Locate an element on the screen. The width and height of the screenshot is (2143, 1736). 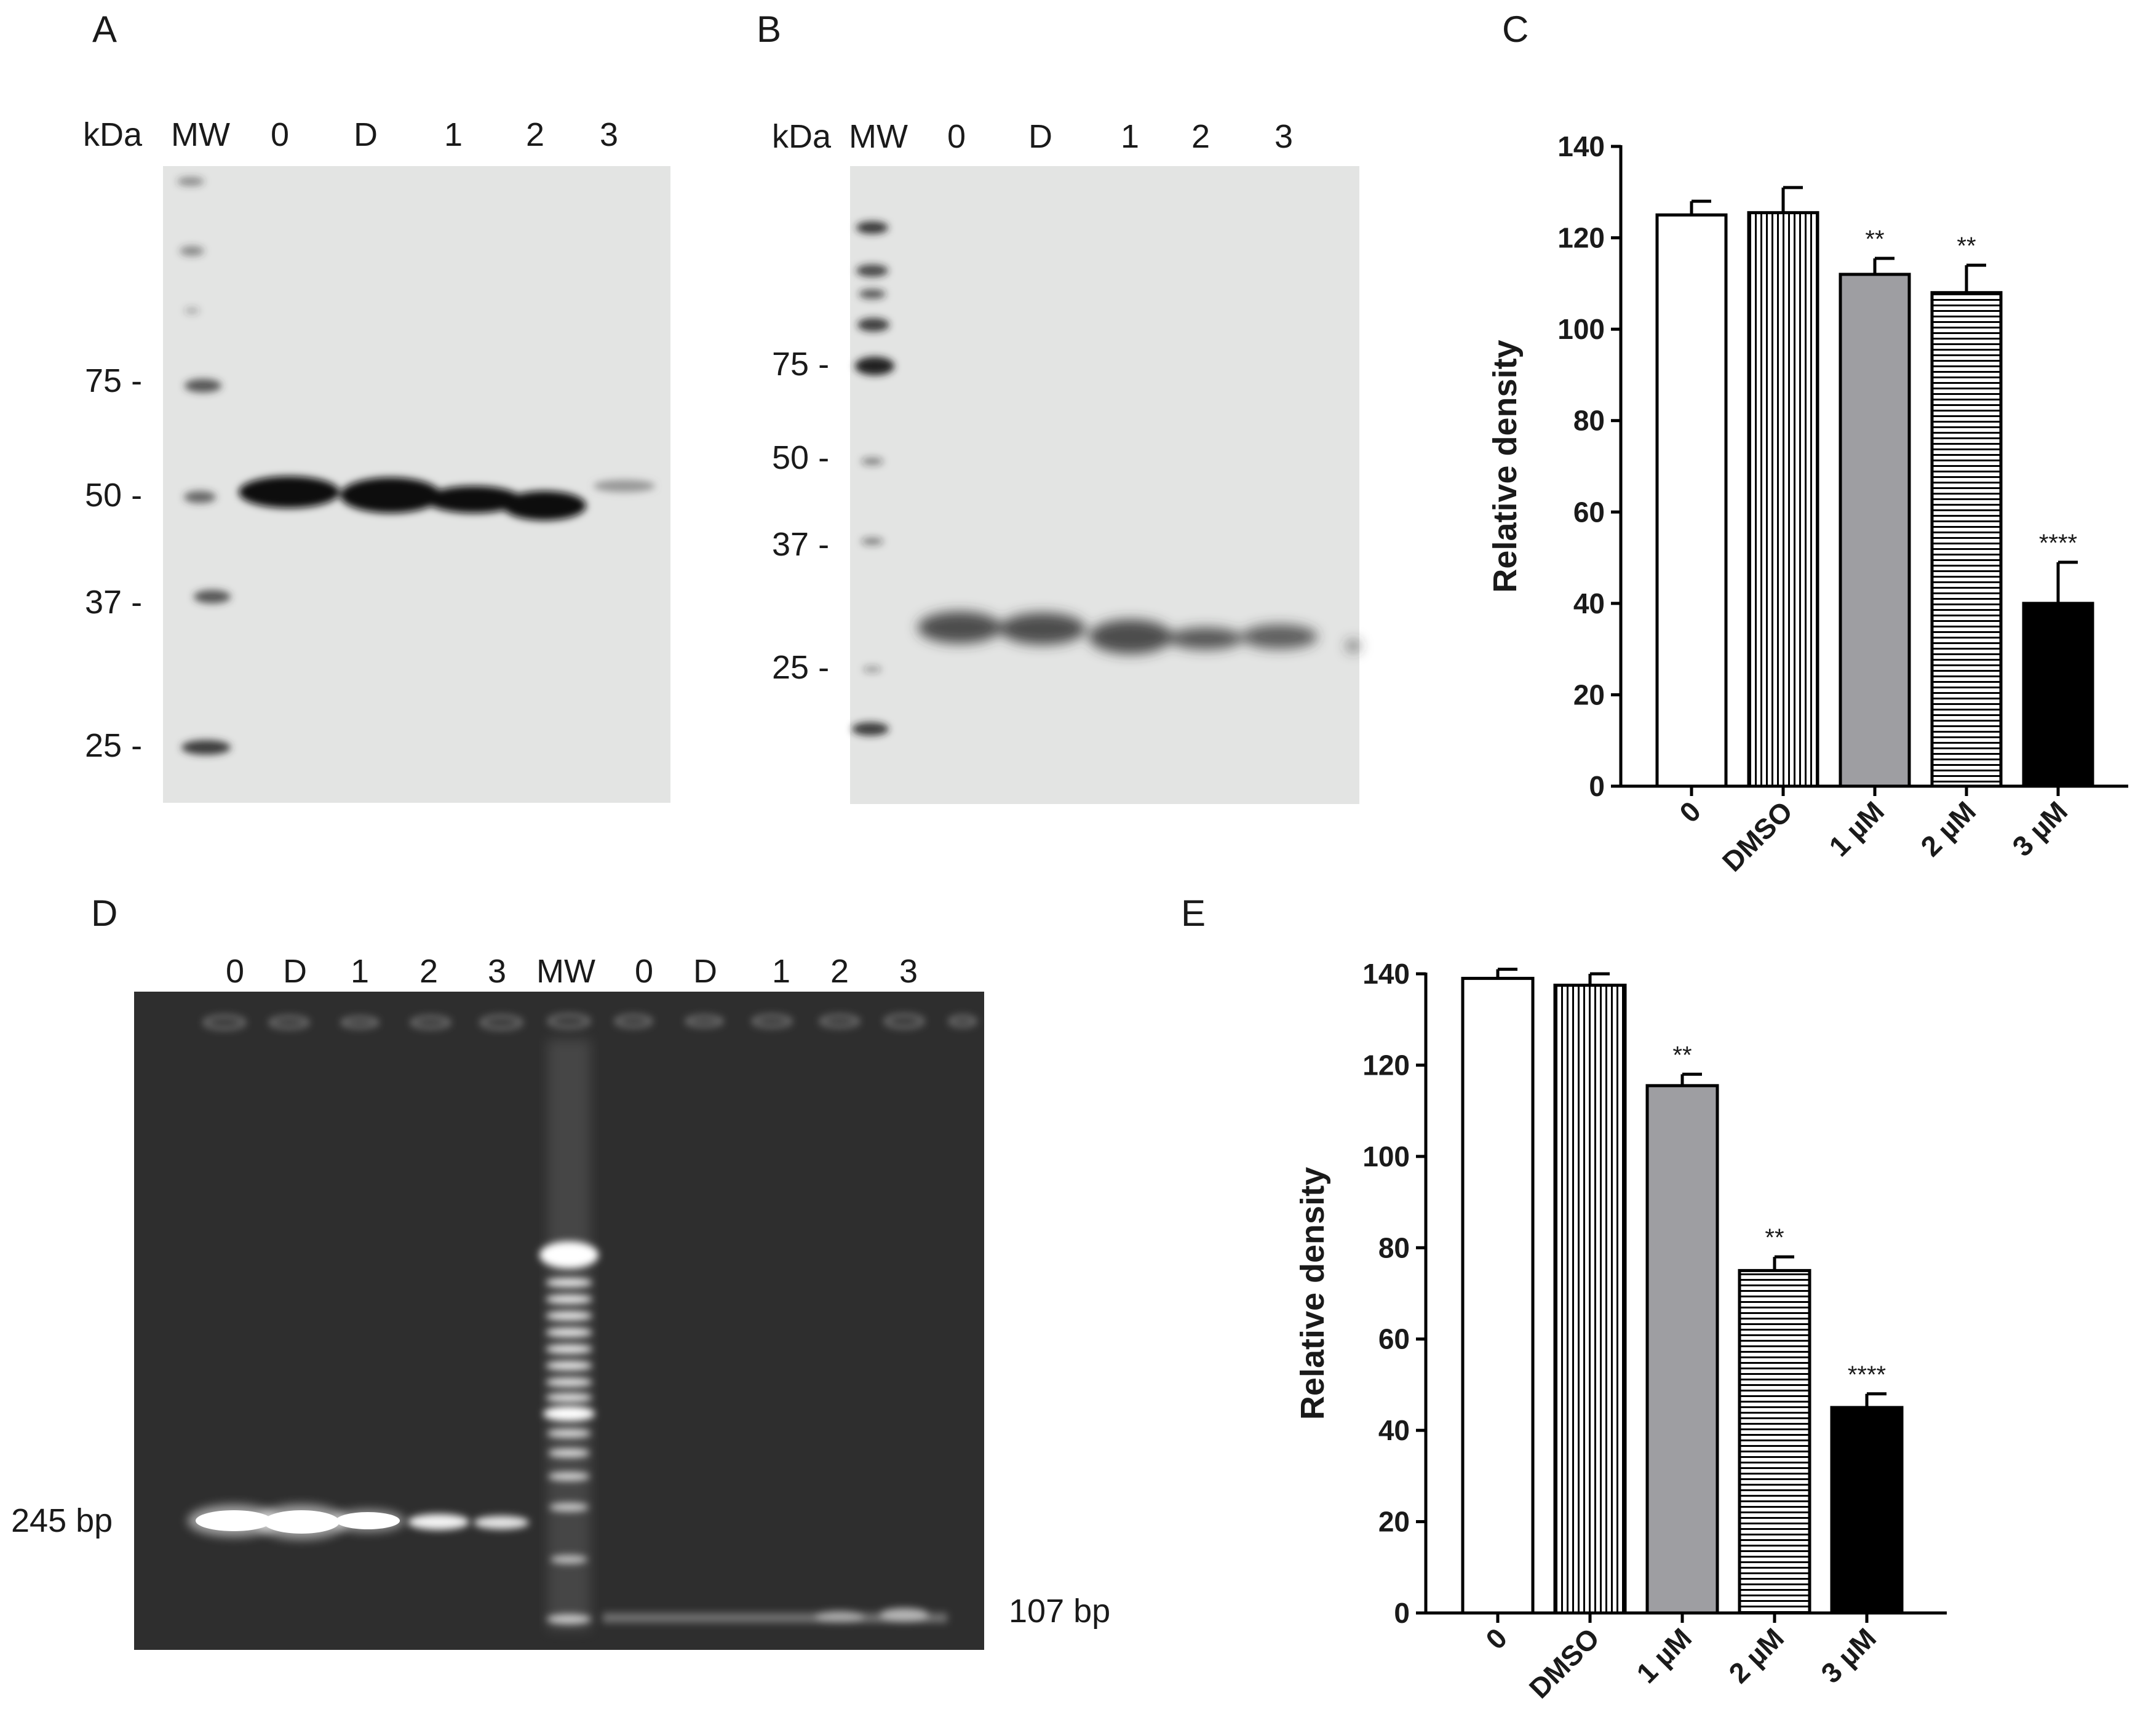
panel-b-marker-25: 25 - is located at coordinates (800, 667).